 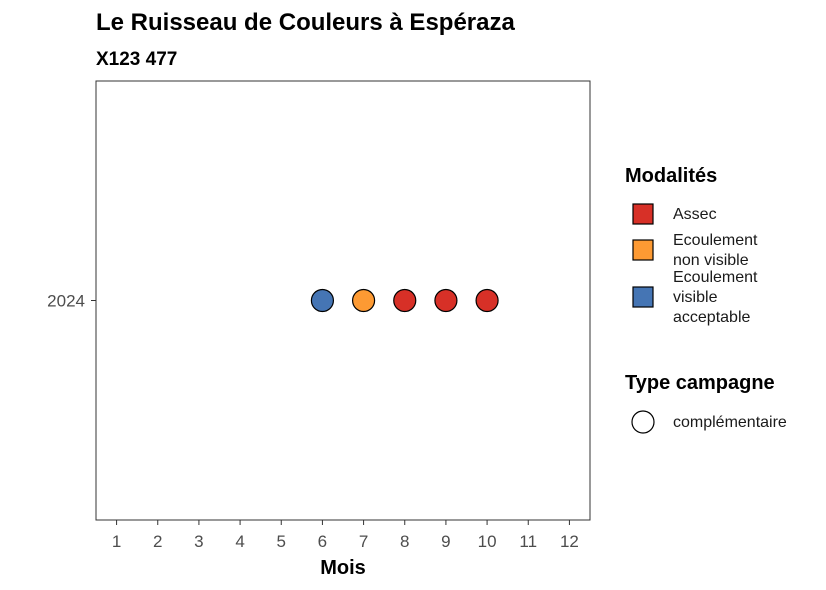 What do you see at coordinates (363, 541) in the screenshot?
I see `x-tick-label: 7` at bounding box center [363, 541].